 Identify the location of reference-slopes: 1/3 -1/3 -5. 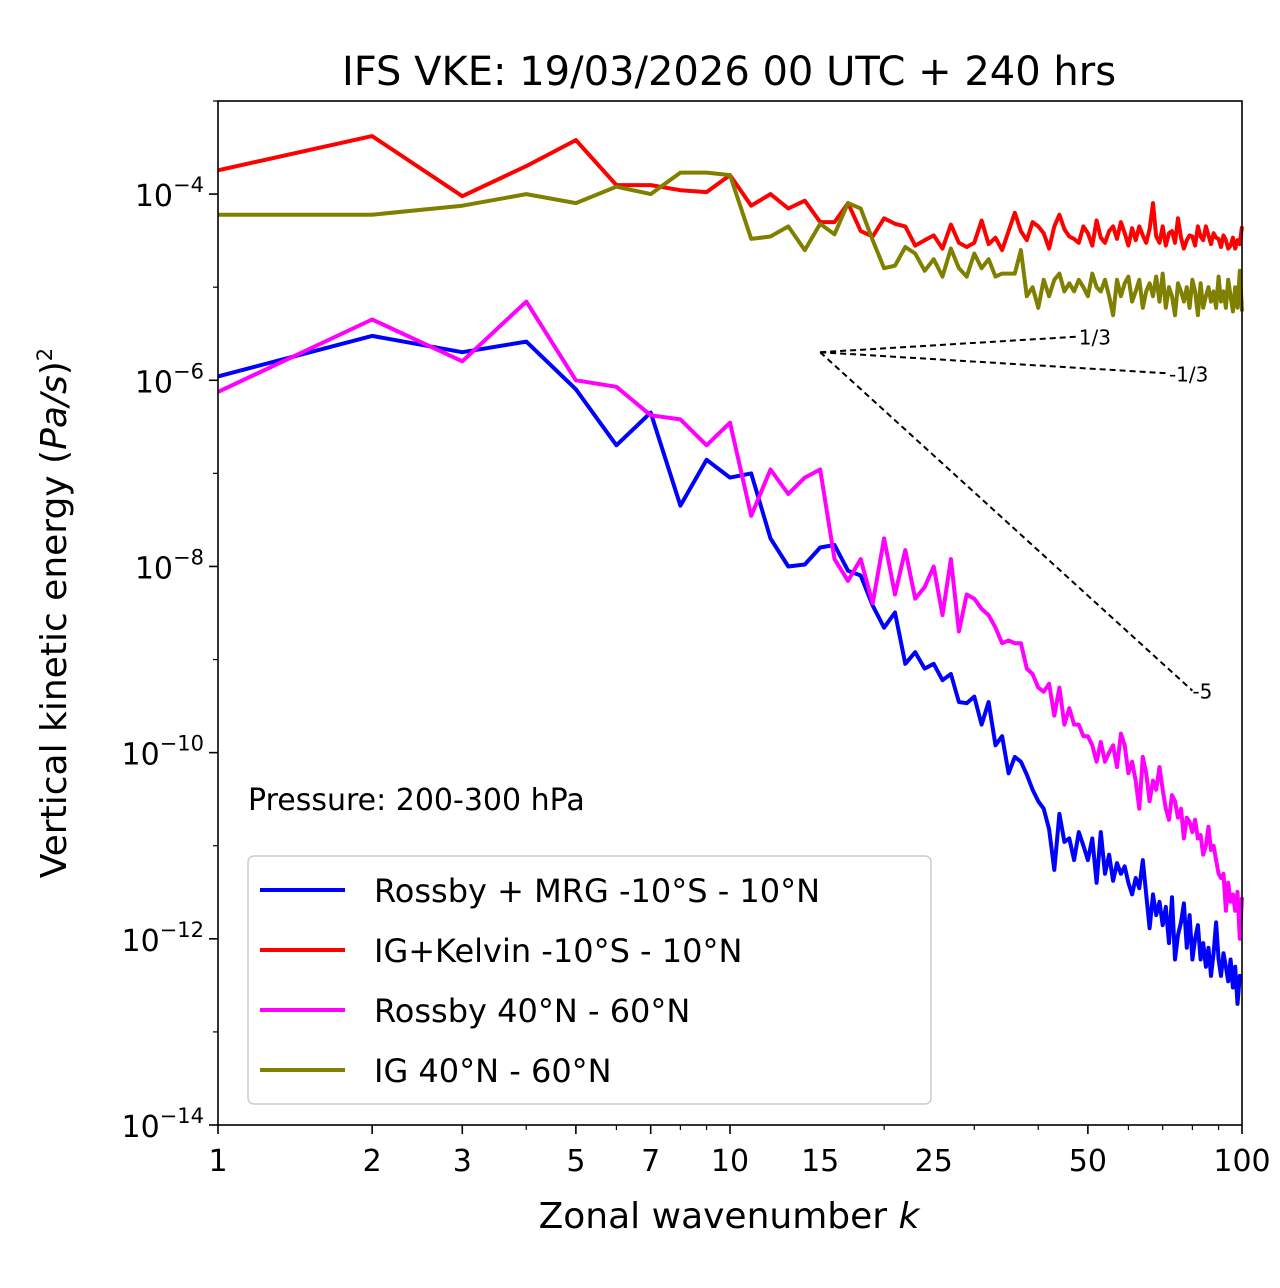
(1015, 515).